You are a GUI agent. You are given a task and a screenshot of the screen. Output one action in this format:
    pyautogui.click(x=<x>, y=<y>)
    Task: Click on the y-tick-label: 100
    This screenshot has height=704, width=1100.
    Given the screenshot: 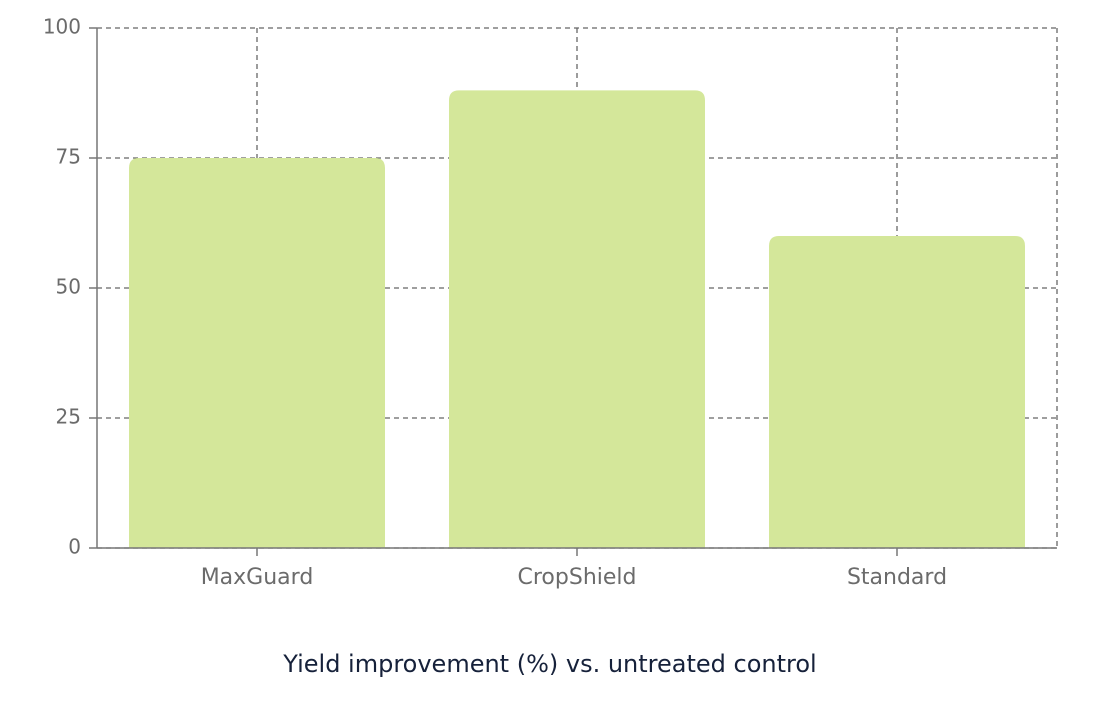 What is the action you would take?
    pyautogui.click(x=62, y=27)
    